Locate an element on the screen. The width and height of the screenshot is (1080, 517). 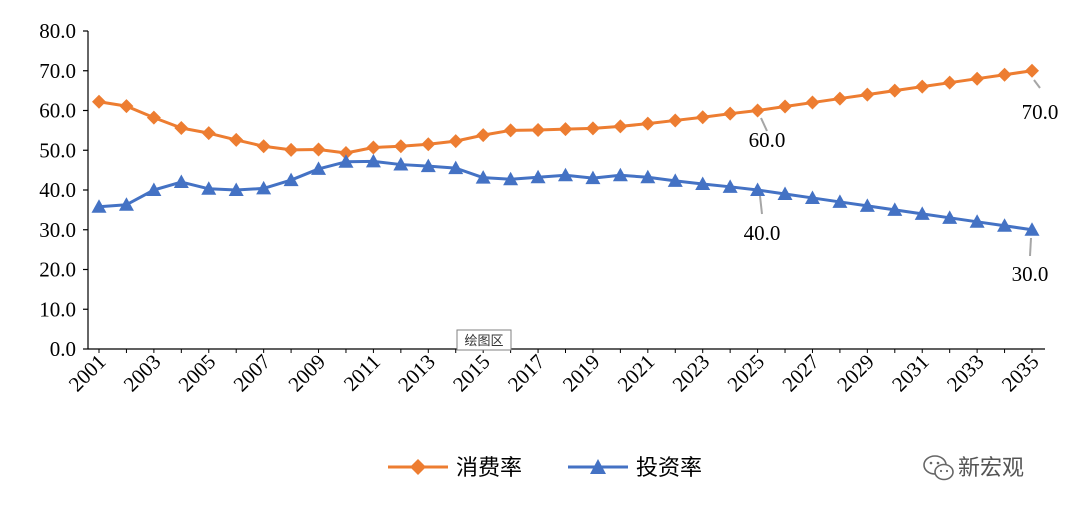
x-tick-label: 2009 is located at coordinates (306, 373).